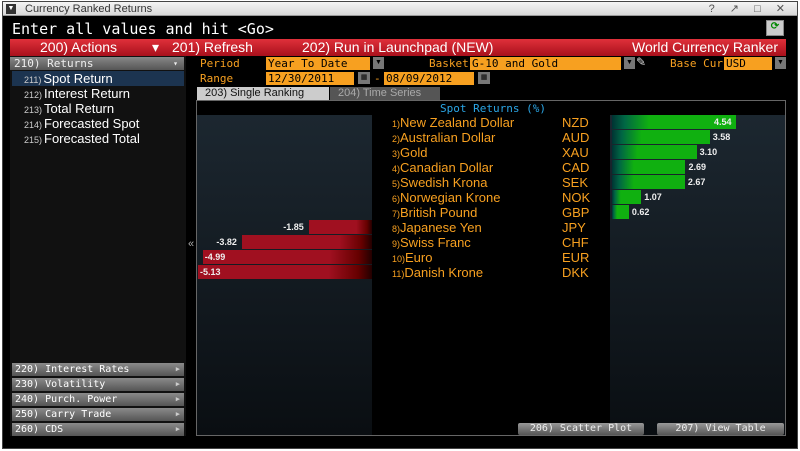 This screenshot has width=800, height=451. Describe the element at coordinates (11, 9) in the screenshot. I see `window-menu-icon: ▼` at that location.